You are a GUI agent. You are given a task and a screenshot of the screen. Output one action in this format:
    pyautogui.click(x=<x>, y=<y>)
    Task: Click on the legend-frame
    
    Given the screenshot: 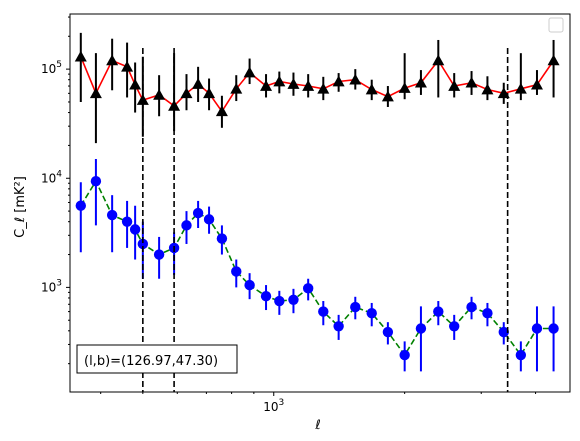 What is the action you would take?
    pyautogui.click(x=556, y=25)
    